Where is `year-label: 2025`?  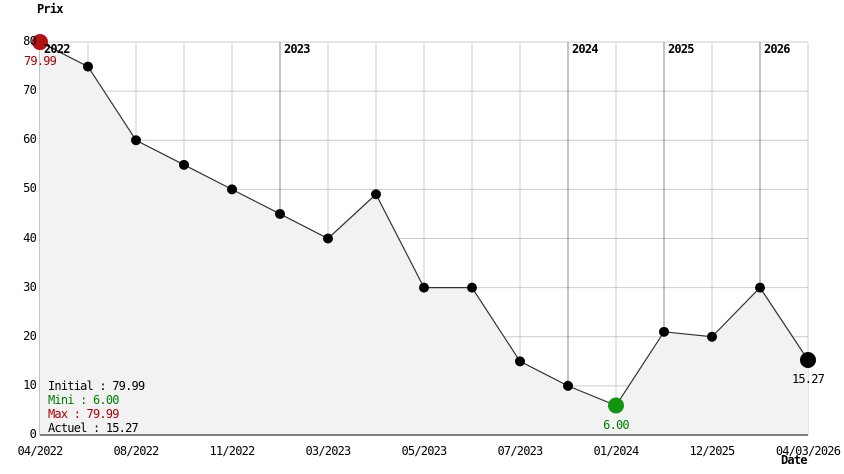 year-label: 2025 is located at coordinates (681, 49).